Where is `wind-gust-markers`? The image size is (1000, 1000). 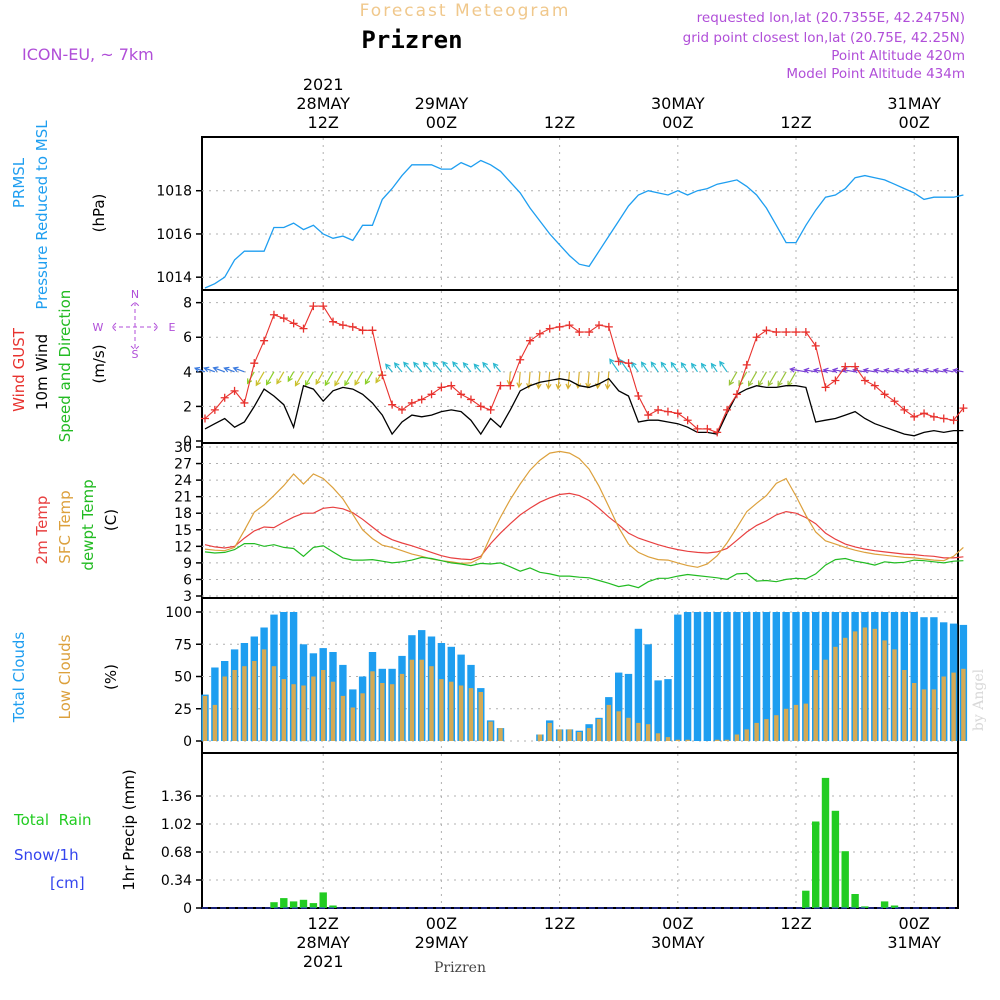
wind-gust-markers is located at coordinates (584, 369).